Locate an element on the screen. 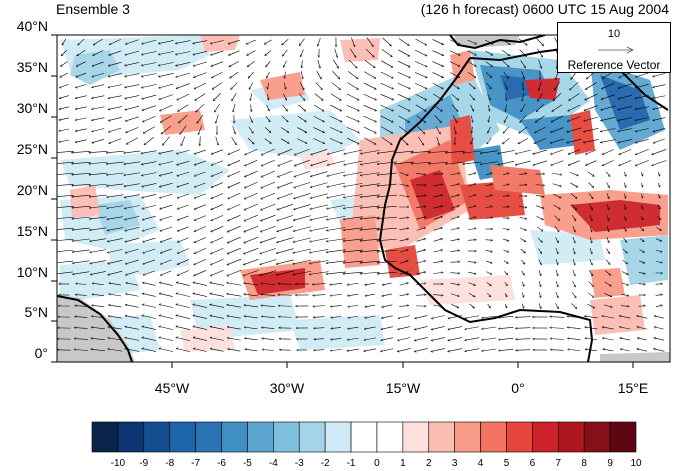  colorbar-label: -7 is located at coordinates (196, 463).